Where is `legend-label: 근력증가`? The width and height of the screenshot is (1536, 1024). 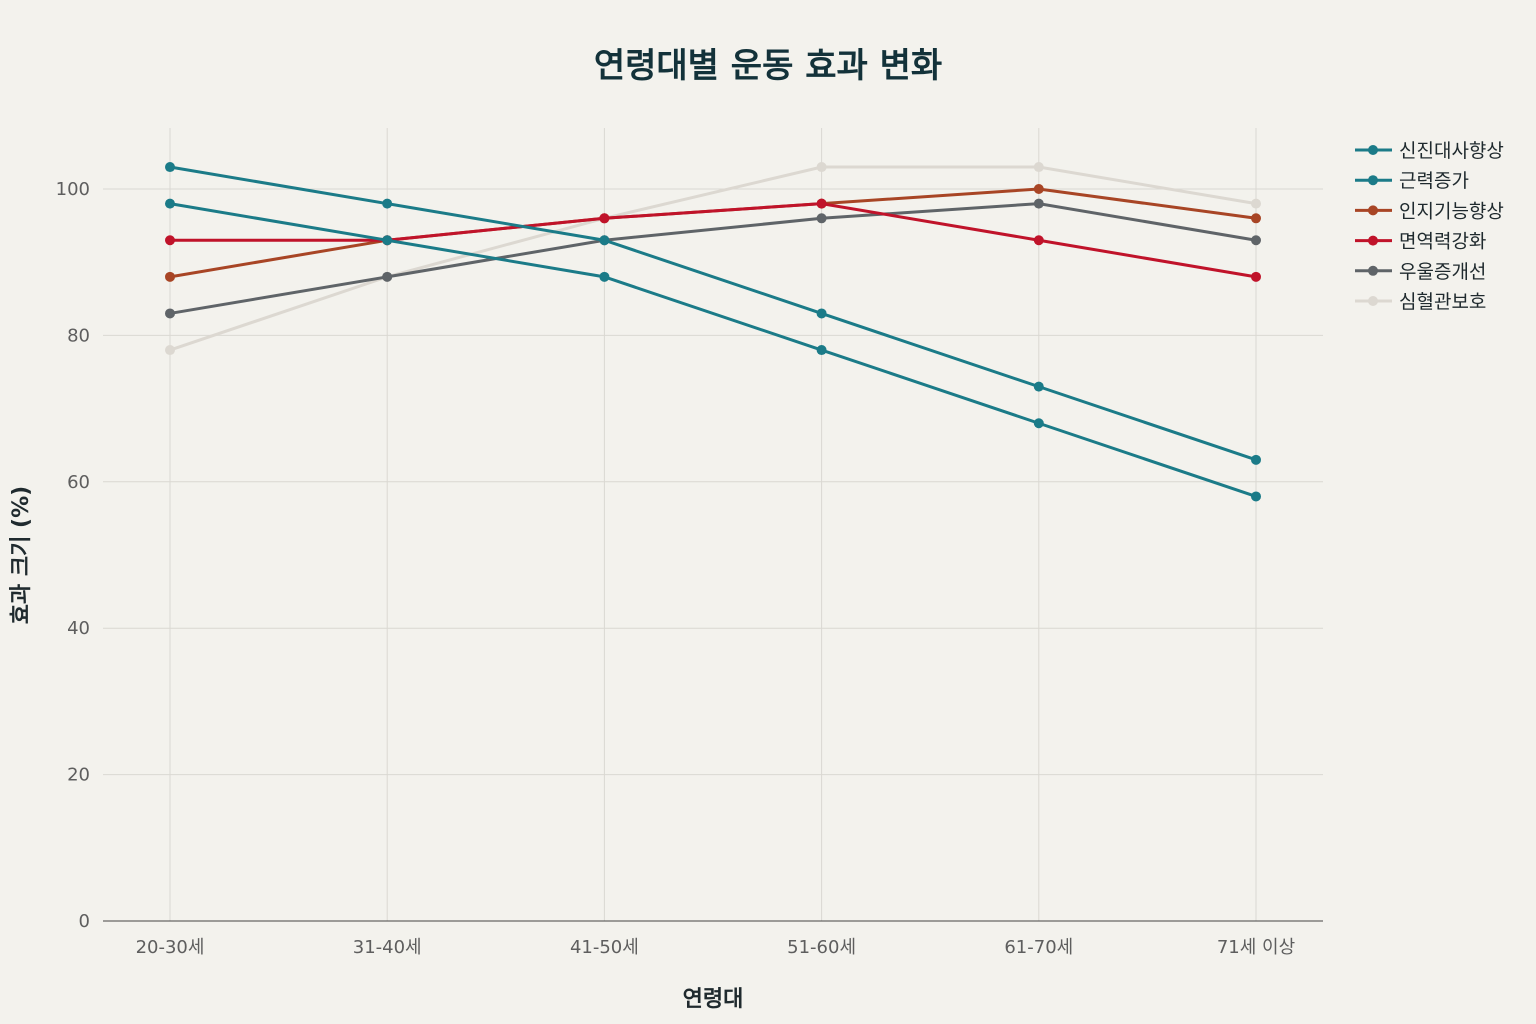 legend-label: 근력증가 is located at coordinates (1434, 181).